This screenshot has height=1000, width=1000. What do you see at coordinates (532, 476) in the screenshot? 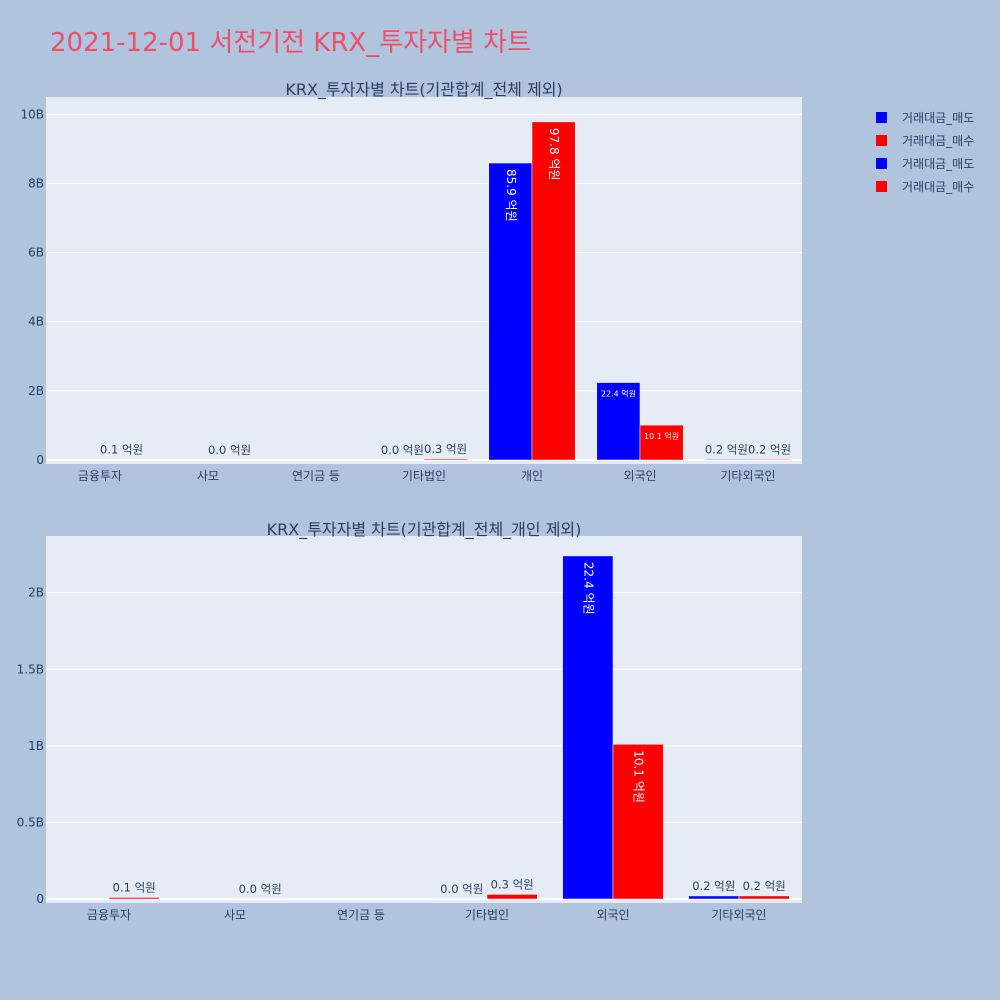
I see `x-tick-label: 개인` at bounding box center [532, 476].